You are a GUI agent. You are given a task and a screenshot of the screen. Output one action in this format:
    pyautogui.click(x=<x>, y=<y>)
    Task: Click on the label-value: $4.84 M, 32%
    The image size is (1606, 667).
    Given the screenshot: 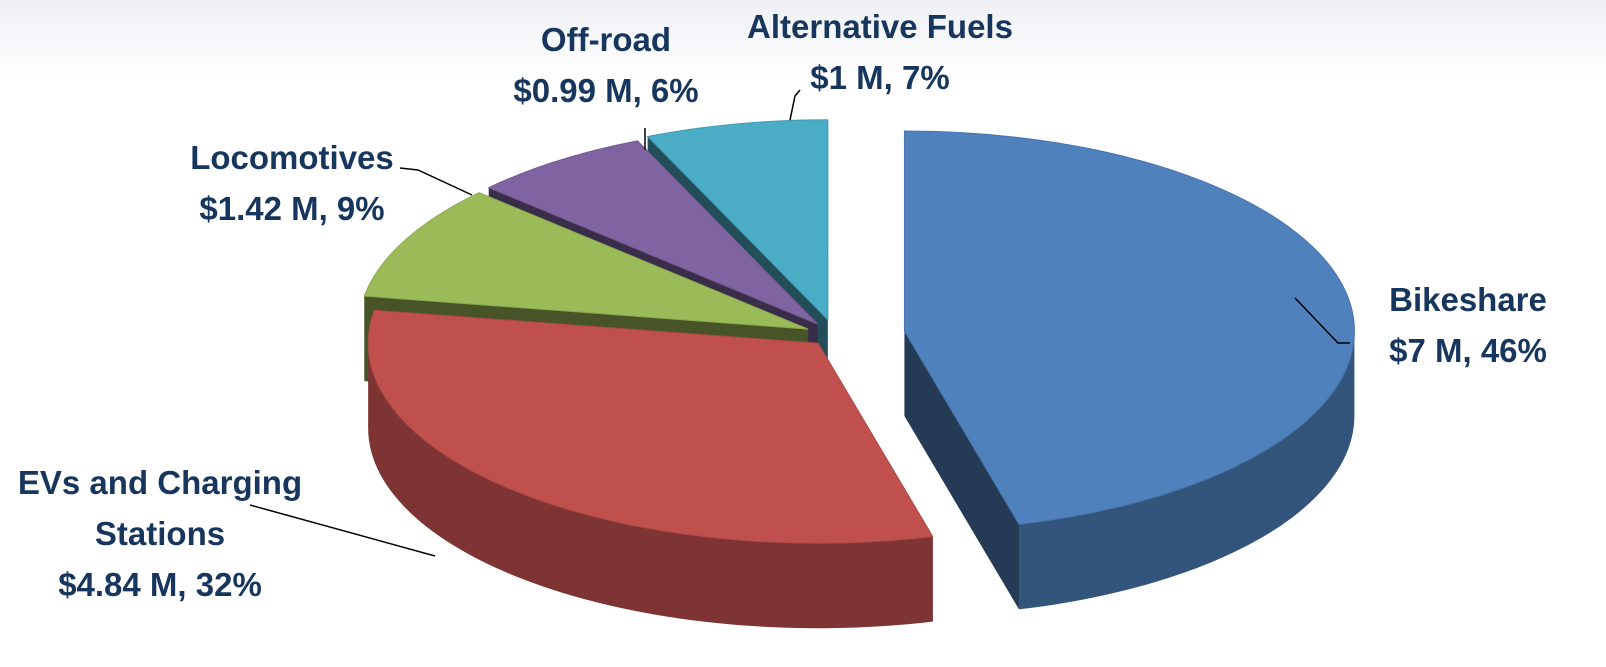 What is the action you would take?
    pyautogui.click(x=160, y=584)
    